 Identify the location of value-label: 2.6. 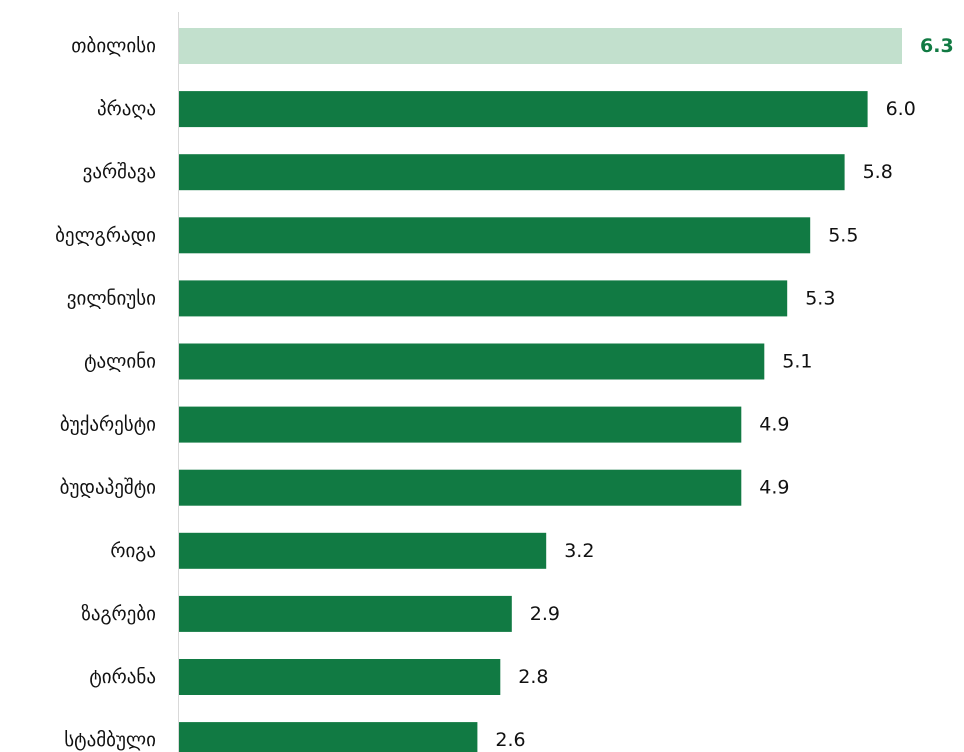
(510, 740).